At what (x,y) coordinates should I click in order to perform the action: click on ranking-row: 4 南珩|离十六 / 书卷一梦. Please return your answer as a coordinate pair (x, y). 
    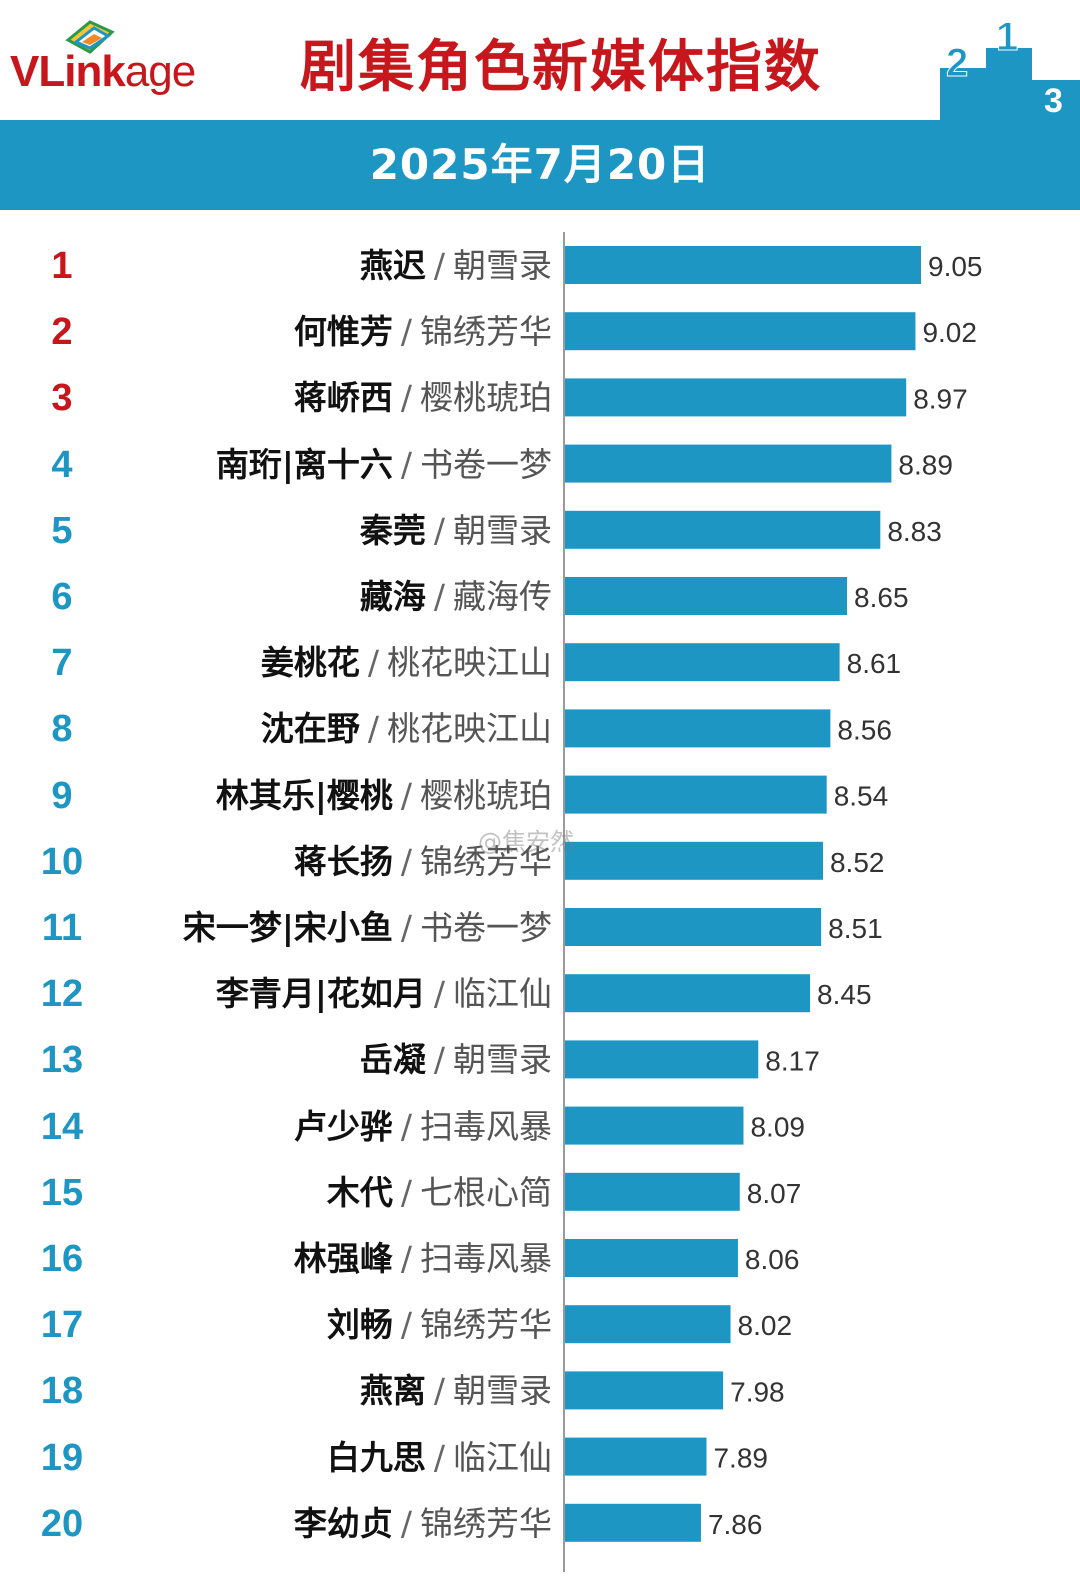
    Looking at the image, I should click on (540, 464).